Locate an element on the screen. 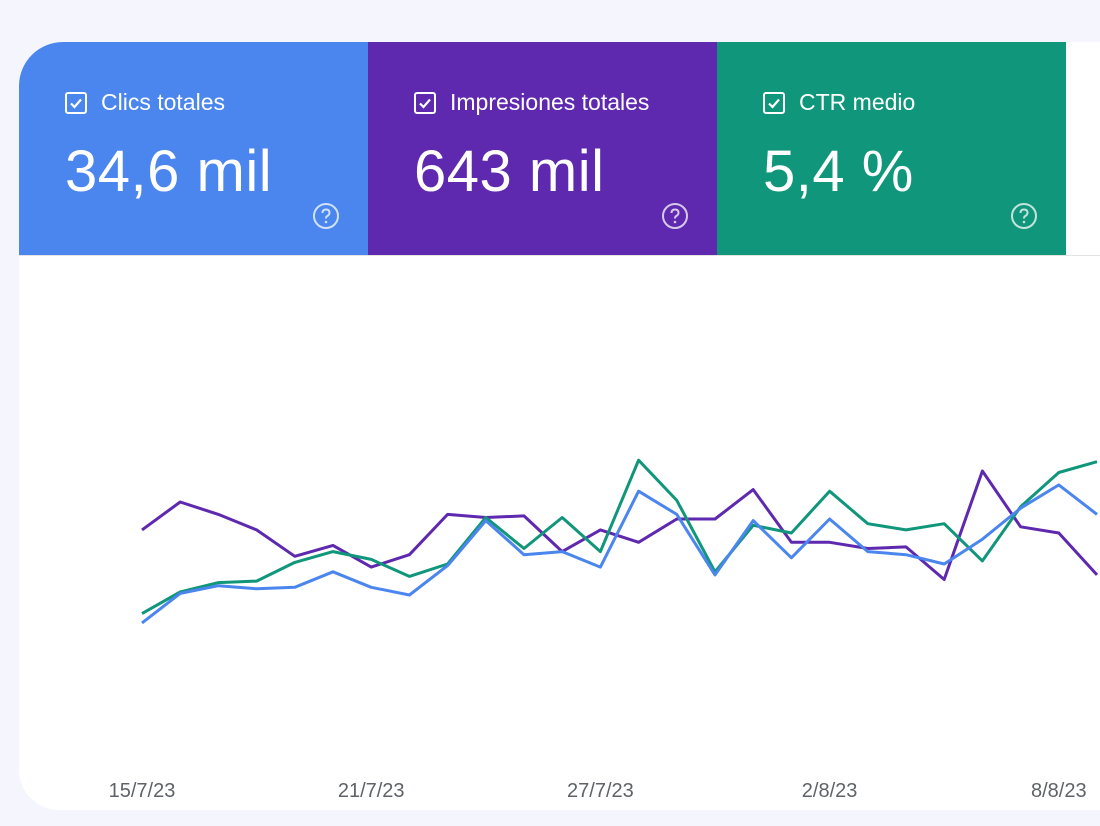 This screenshot has width=1100, height=826. x-tick-label: 15/7/23 is located at coordinates (142, 791).